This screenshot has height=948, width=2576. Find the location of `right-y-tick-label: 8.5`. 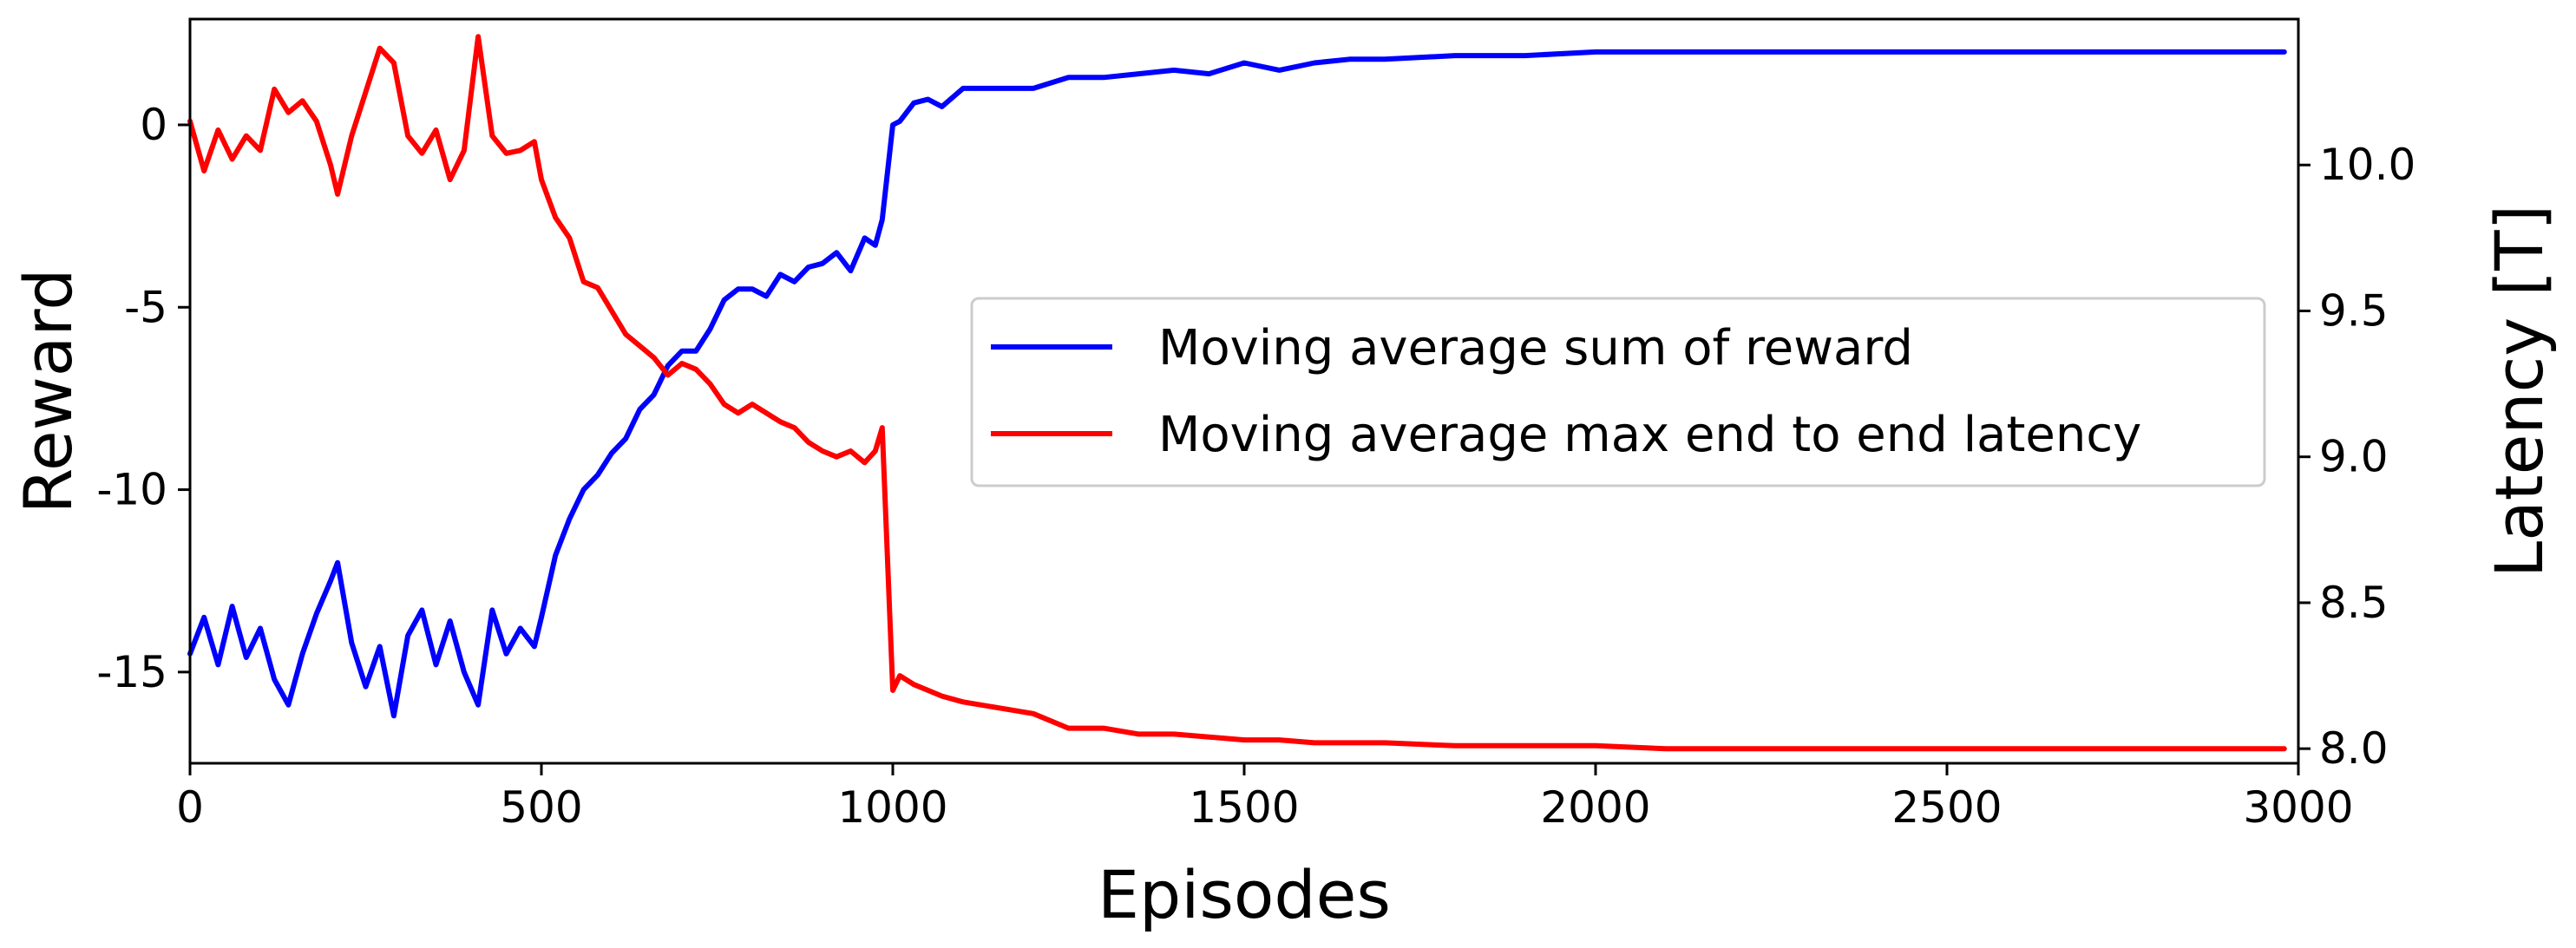

right-y-tick-label: 8.5 is located at coordinates (2354, 603).